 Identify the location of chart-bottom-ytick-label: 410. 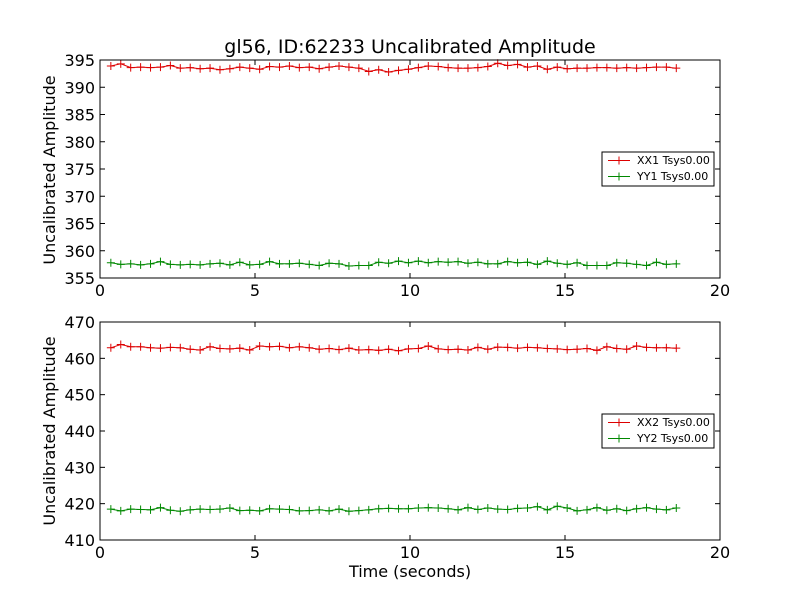
(79, 540).